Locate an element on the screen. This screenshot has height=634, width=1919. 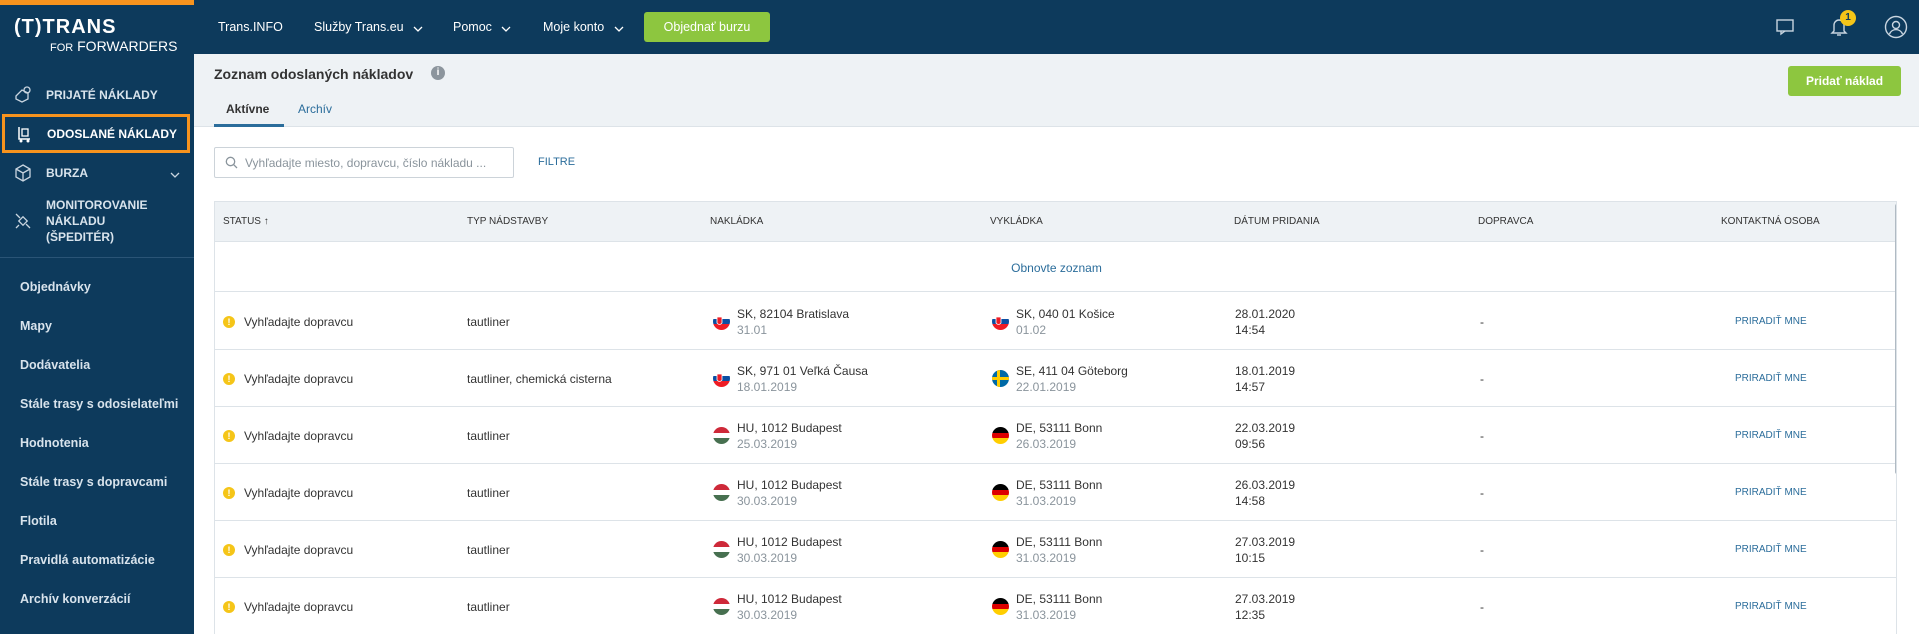
sidebar-item-load-monitoring: MONITOROVANIE NÁKLADU (ŠPEDITÉR) is located at coordinates (97, 221).